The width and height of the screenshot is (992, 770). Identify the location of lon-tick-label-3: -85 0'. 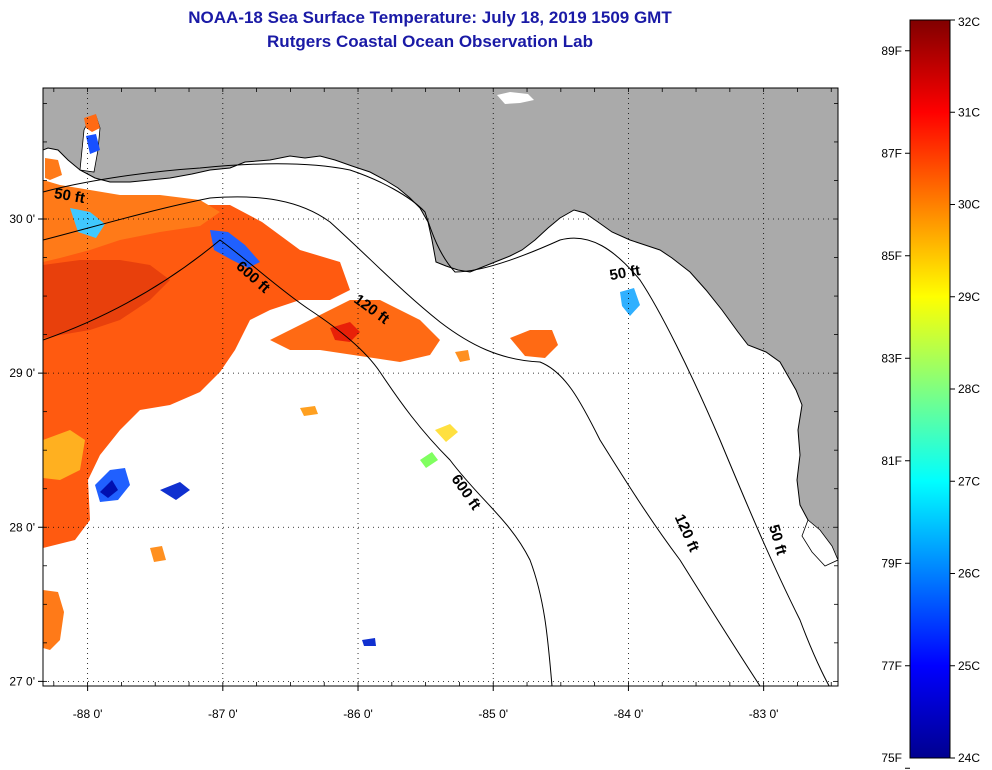
(493, 714).